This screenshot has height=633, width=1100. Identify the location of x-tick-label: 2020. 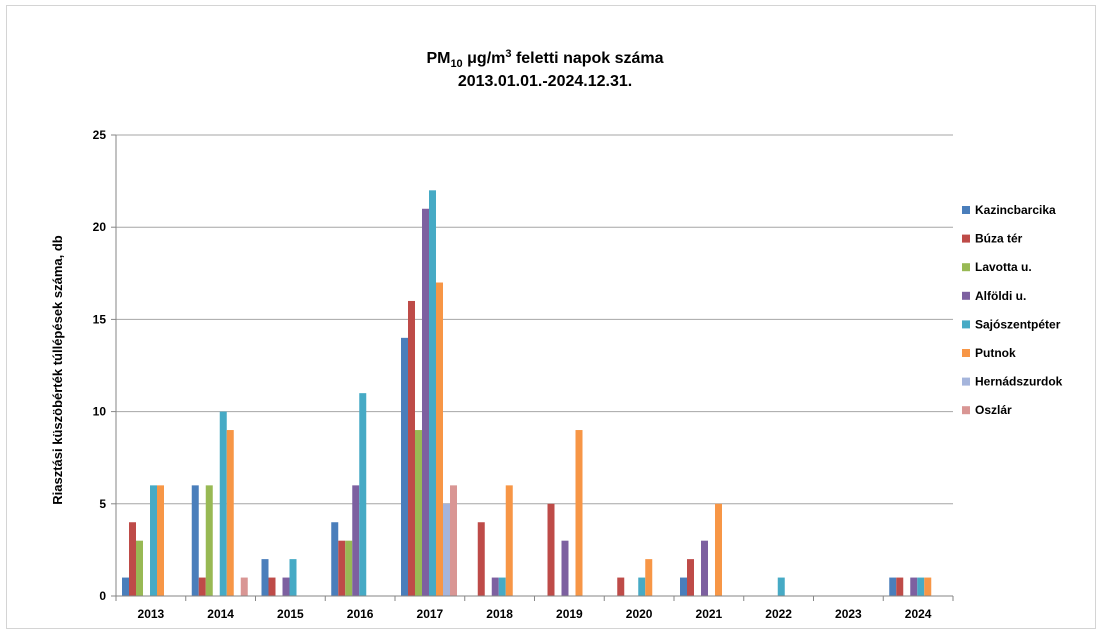
(639, 614).